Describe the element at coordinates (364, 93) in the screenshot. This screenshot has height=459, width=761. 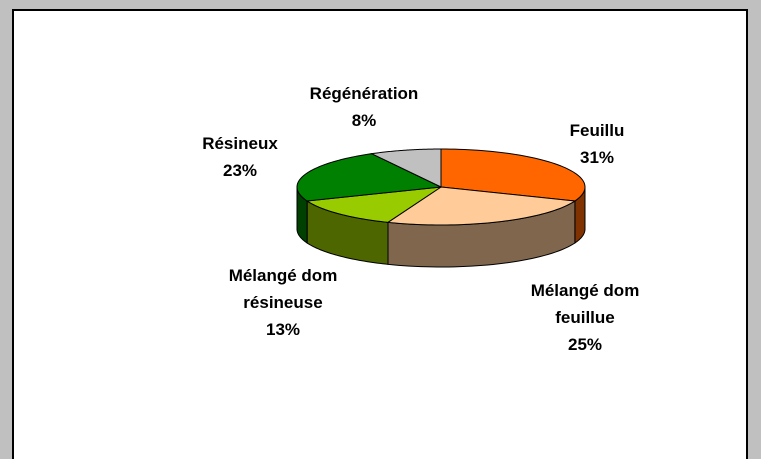
I see `category-name: Régénération` at that location.